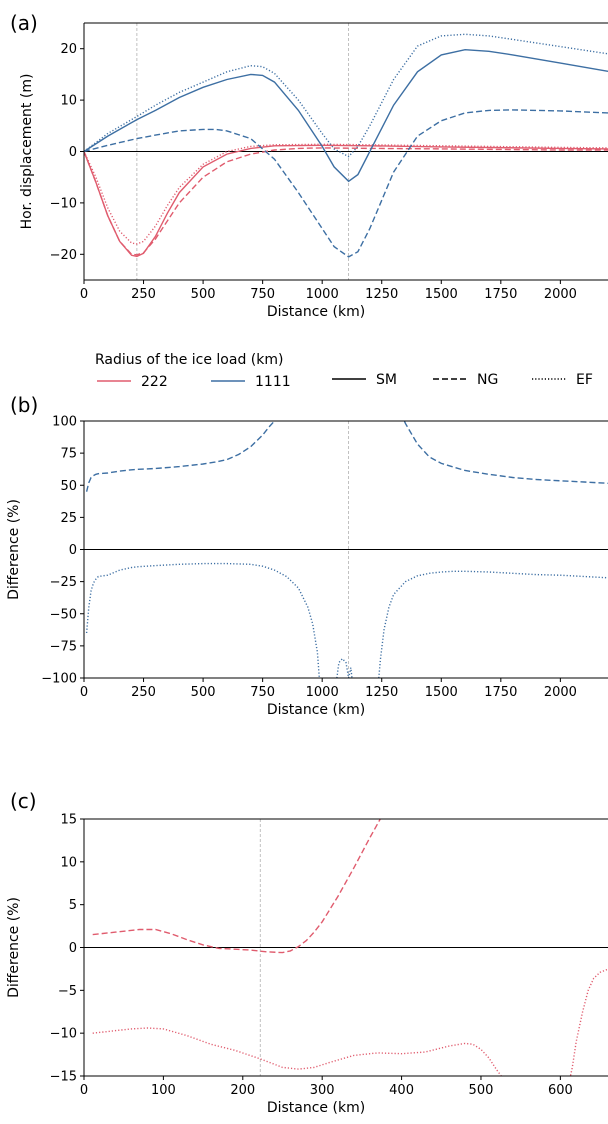 This screenshot has height=1124, width=608. I want to click on y-tick-label: 5, so click(73, 905).